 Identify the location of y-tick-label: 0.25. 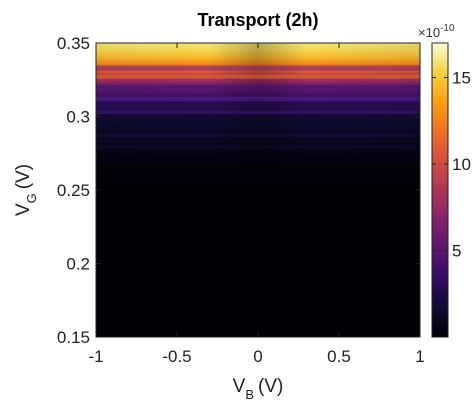
(73, 190).